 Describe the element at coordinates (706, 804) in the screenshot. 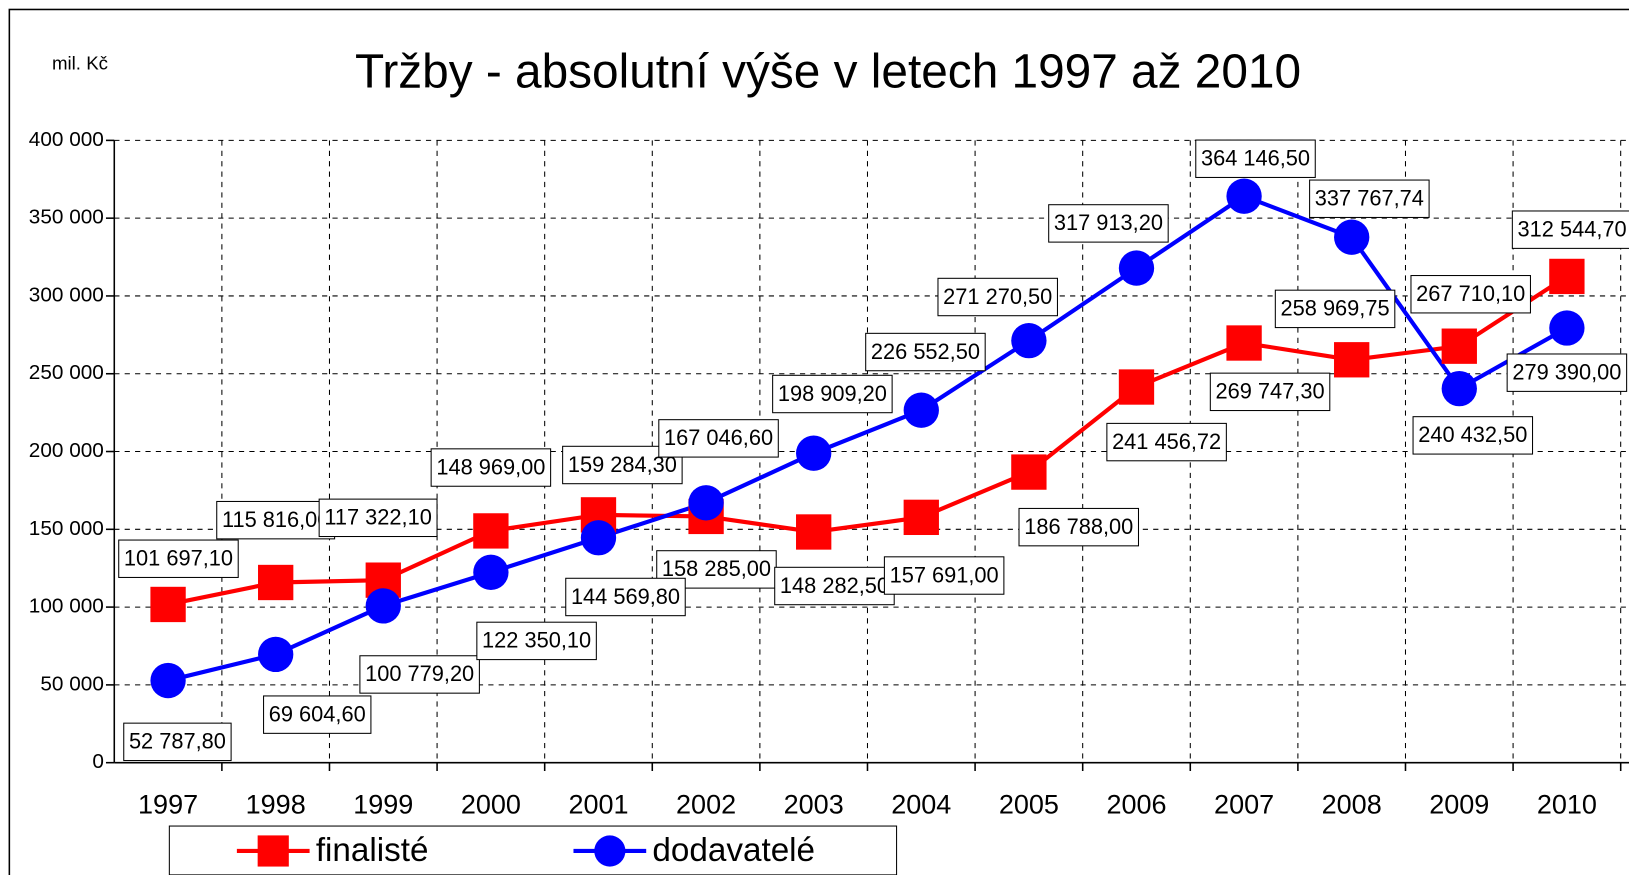

I see `x-tick-label: 2002` at that location.